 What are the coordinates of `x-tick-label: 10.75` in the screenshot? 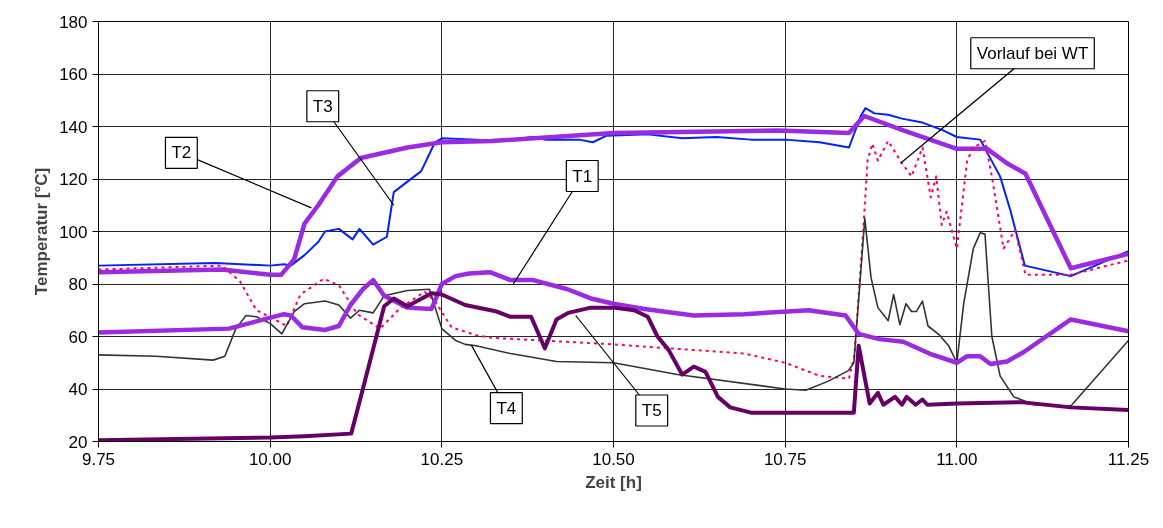 It's located at (785, 459).